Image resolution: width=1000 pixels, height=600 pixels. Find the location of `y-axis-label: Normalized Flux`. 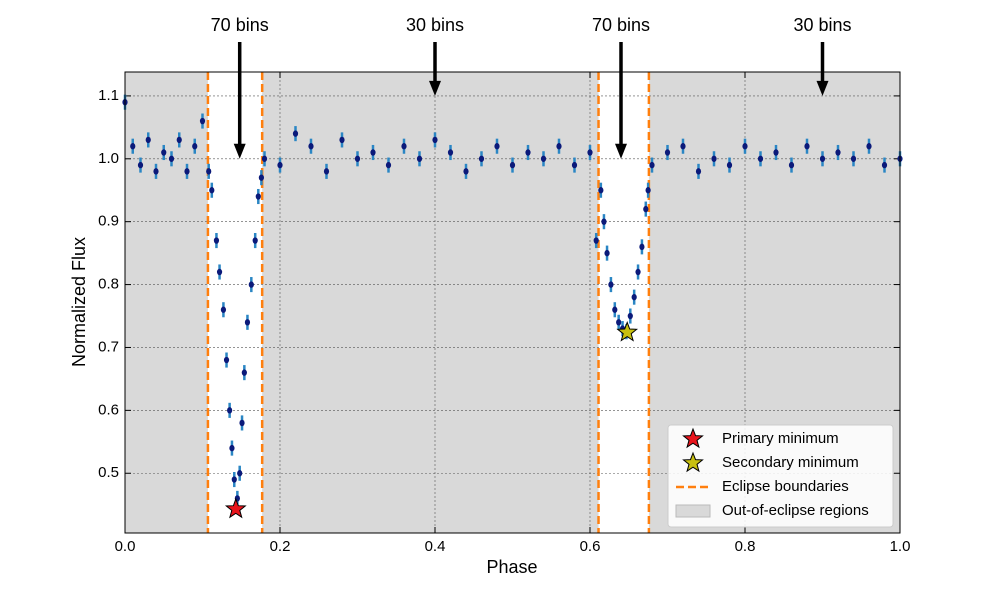

y-axis-label: Normalized Flux is located at coordinates (79, 302).